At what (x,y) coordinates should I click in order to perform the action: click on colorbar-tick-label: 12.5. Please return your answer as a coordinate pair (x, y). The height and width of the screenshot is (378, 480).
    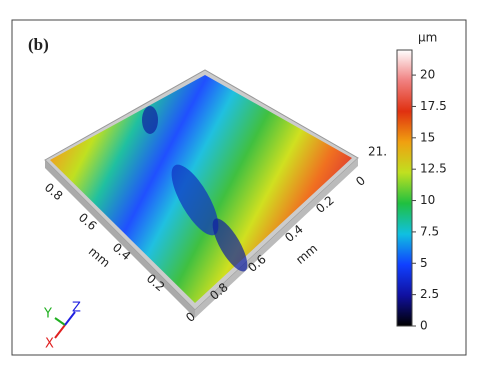
    Looking at the image, I should click on (433, 169).